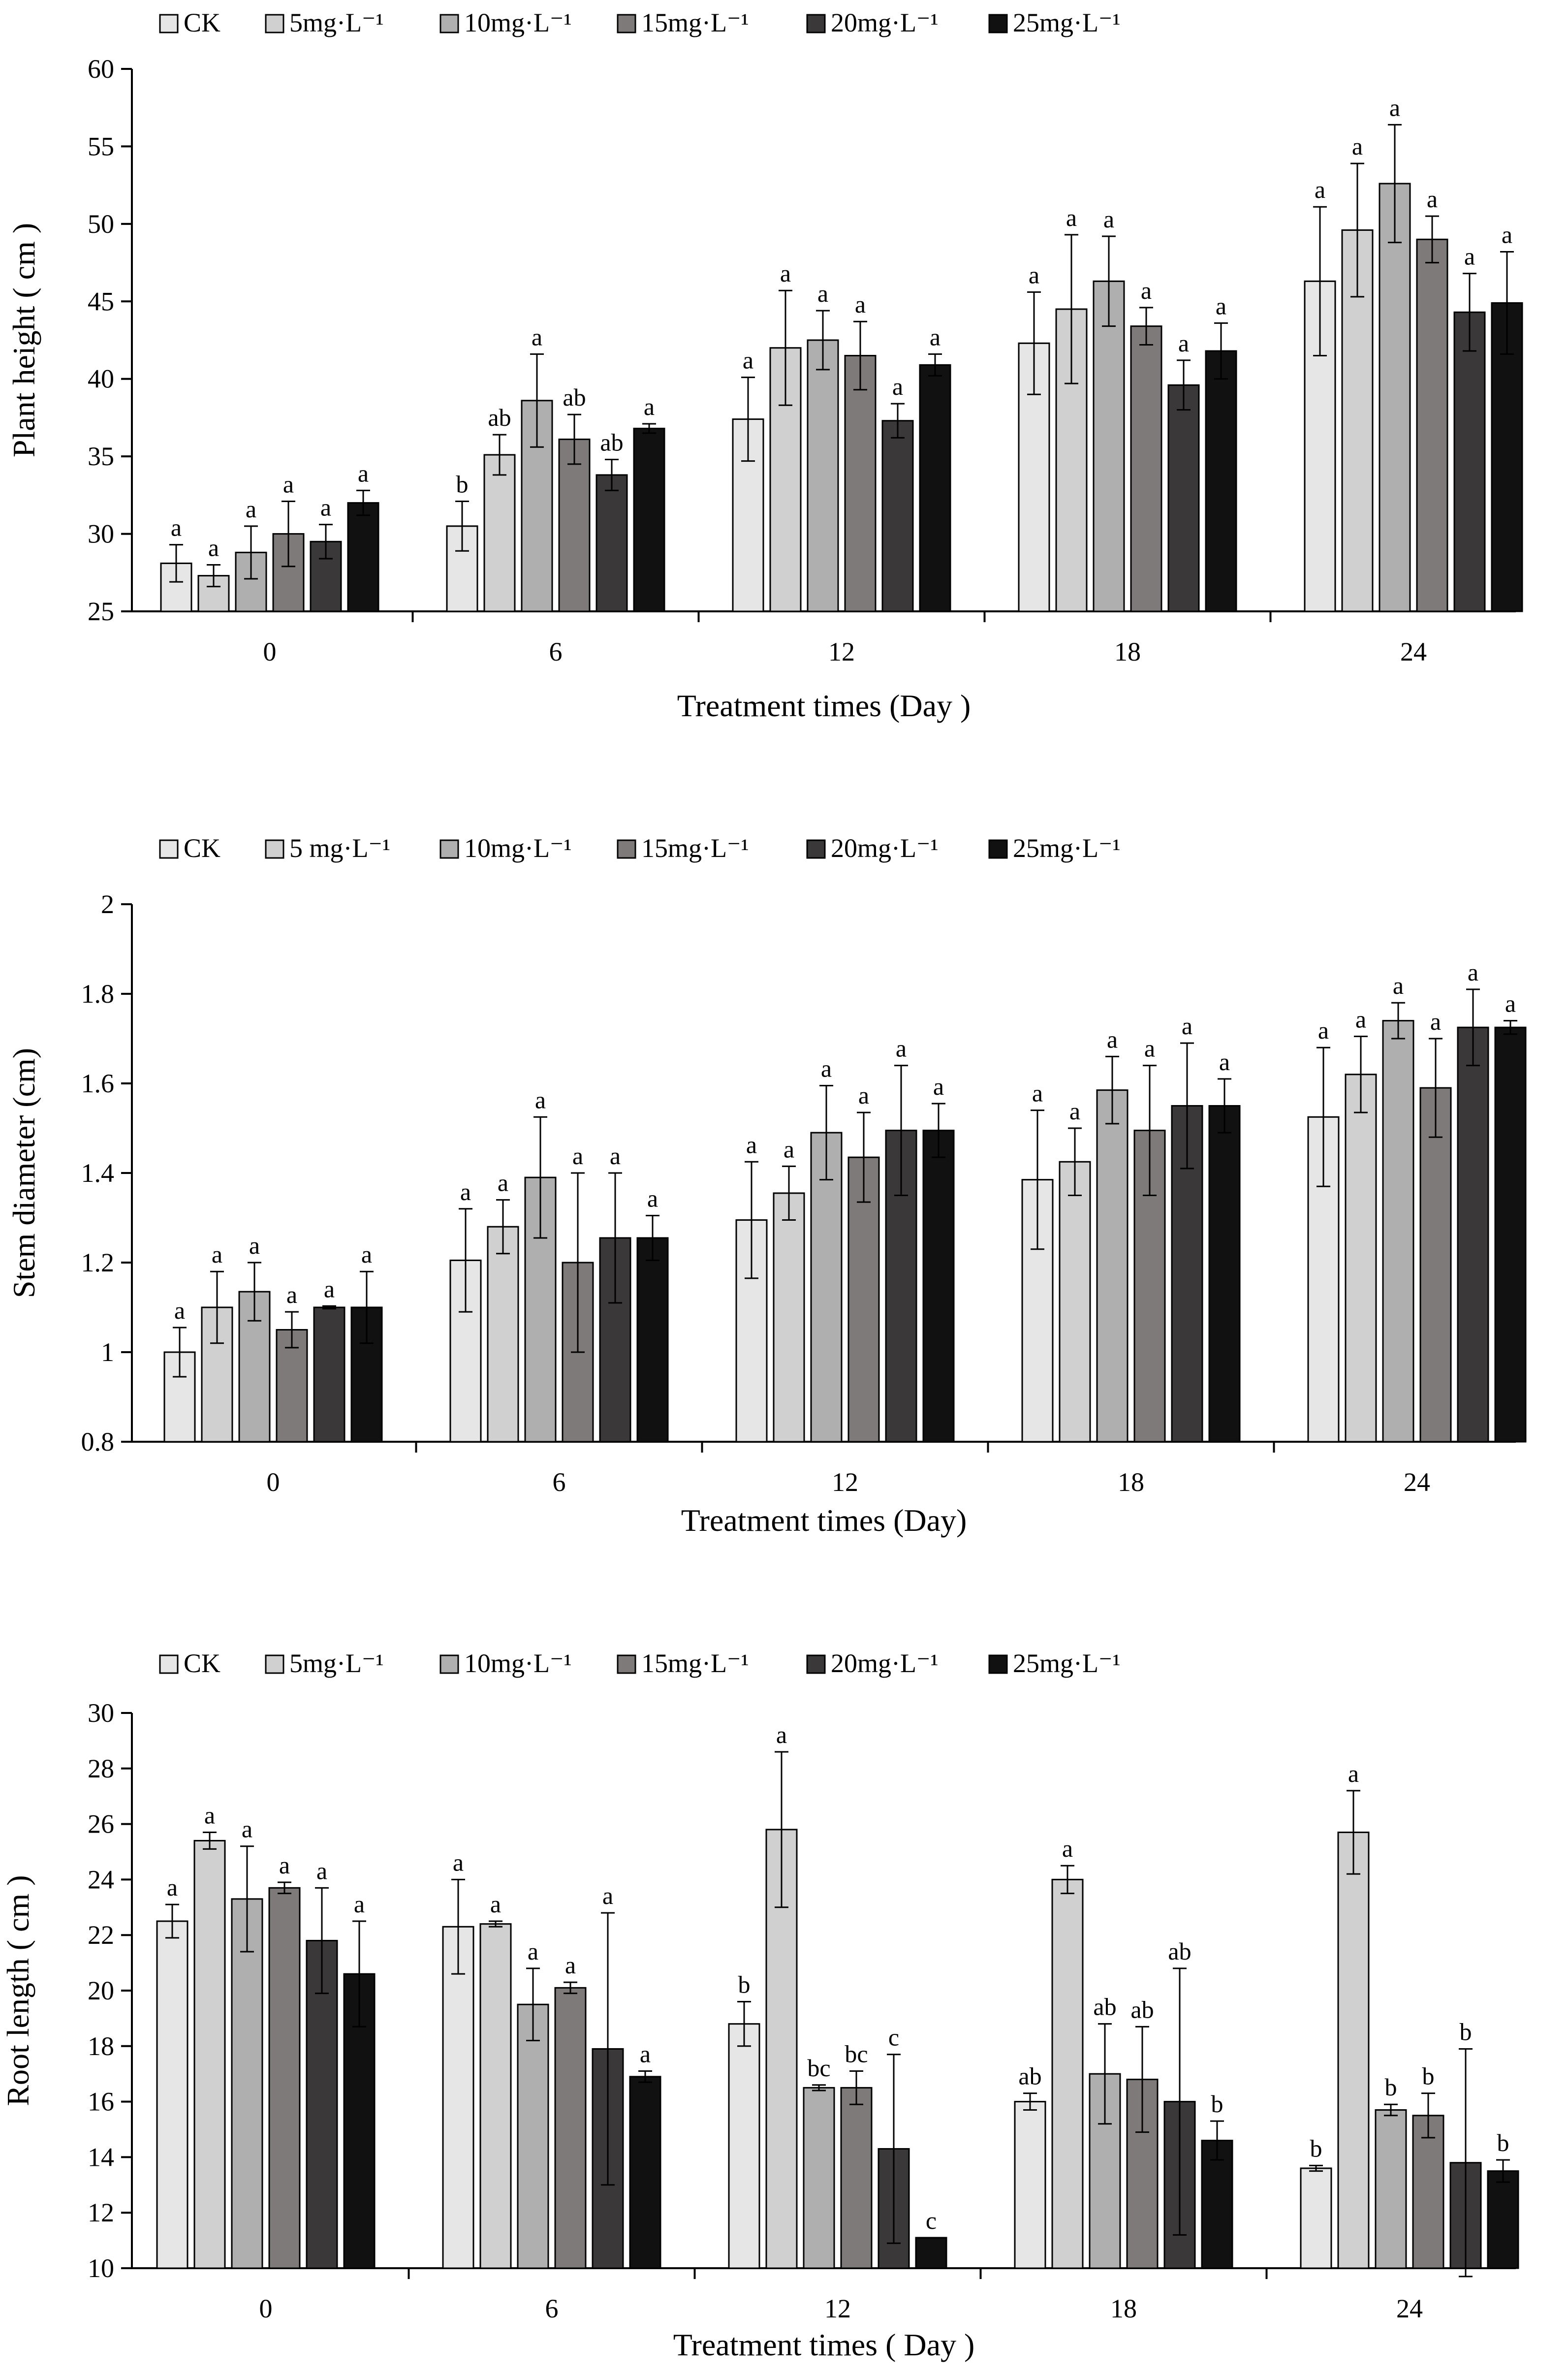 The height and width of the screenshot is (2376, 1568). Describe the element at coordinates (818, 2068) in the screenshot. I see `significance-label: bc` at that location.